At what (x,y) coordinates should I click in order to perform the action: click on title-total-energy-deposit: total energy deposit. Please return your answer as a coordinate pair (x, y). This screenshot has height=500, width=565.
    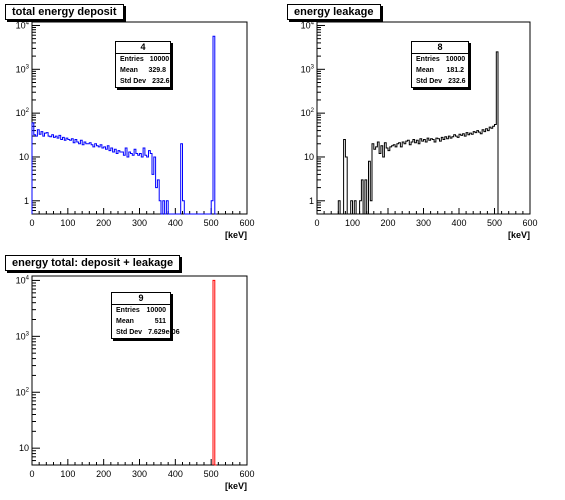
    Looking at the image, I should click on (64, 12).